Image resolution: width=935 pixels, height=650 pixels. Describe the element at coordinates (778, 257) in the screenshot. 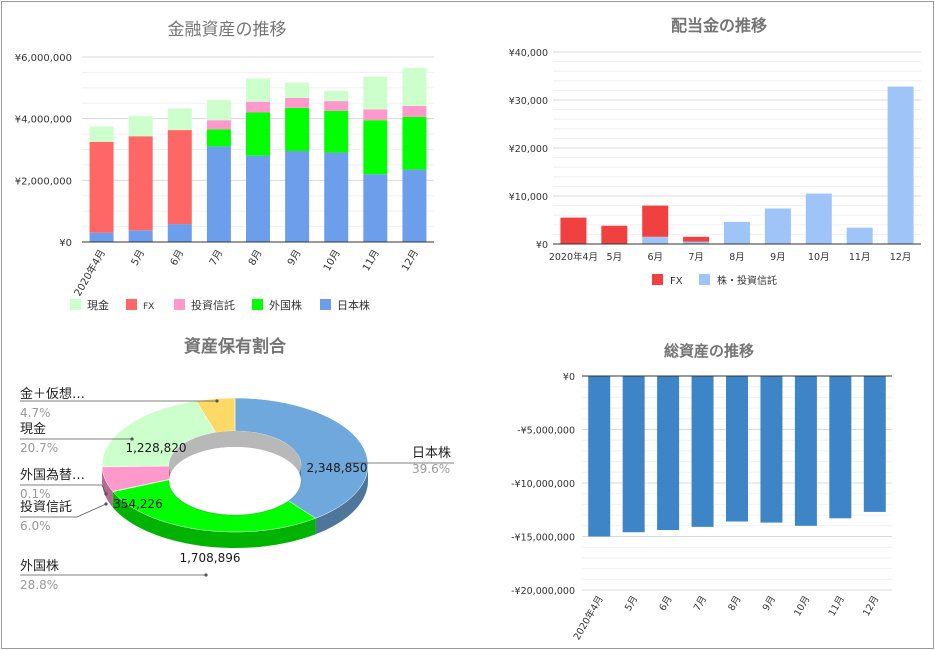

I see `x-tick-label: 9月` at that location.